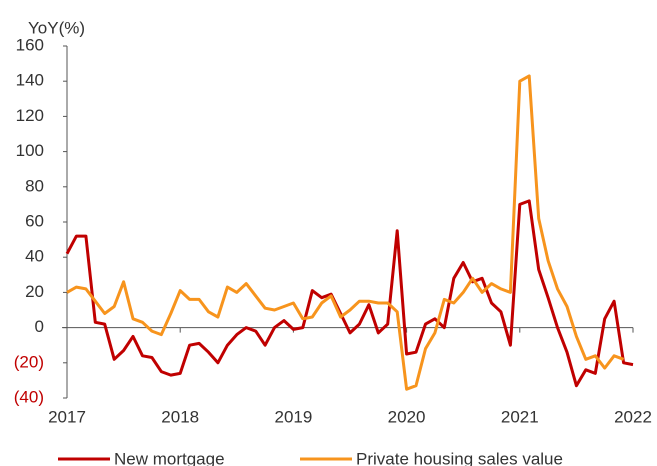  Describe the element at coordinates (520, 416) in the screenshot. I see `x-tick-label: 2021` at that location.